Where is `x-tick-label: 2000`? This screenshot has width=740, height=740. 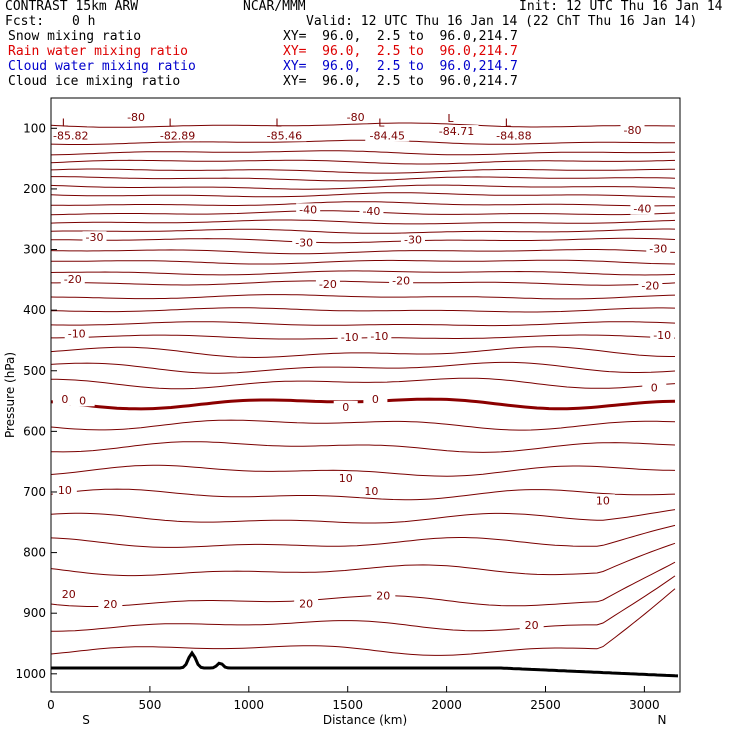
x-tick-label: 2000 is located at coordinates (446, 705).